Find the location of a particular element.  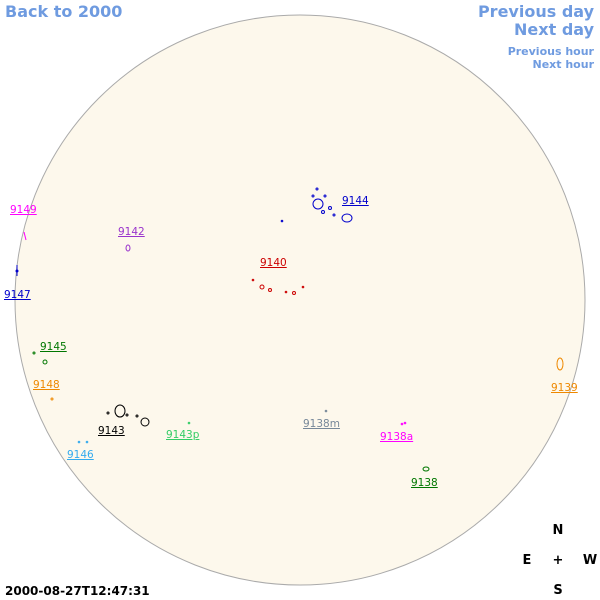

region-label: 9145 is located at coordinates (53, 347).